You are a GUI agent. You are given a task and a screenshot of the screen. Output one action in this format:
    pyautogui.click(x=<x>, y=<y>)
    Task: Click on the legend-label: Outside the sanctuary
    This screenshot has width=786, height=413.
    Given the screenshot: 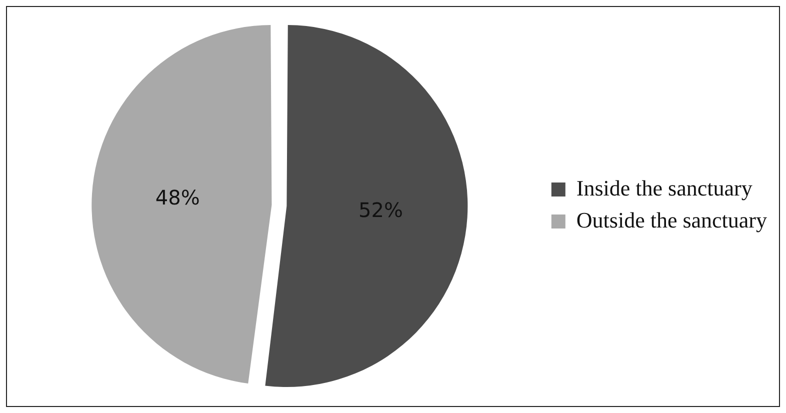 What is the action you would take?
    pyautogui.click(x=671, y=219)
    